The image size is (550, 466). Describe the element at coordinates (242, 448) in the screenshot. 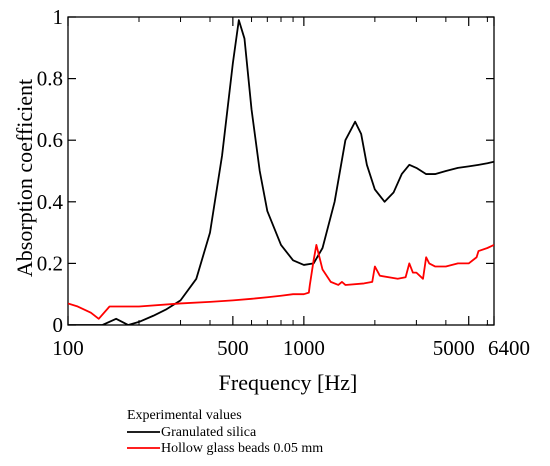

I see `legend-label-2: Hollow glass beads 0.05 mm` at that location.